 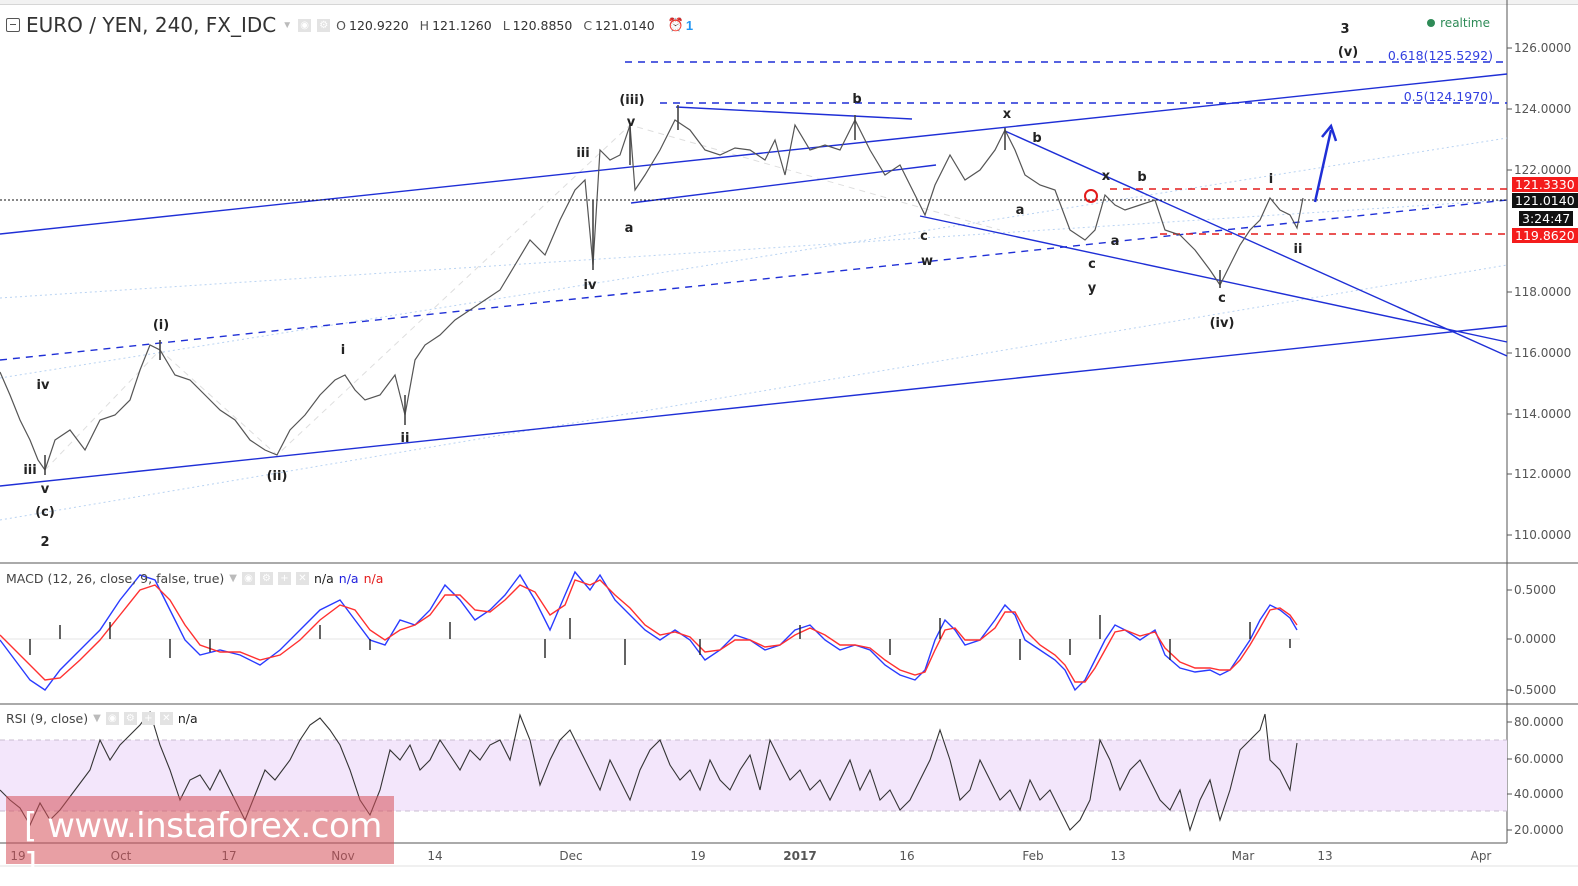 What do you see at coordinates (799, 856) in the screenshot?
I see `svg-text: 2017` at bounding box center [799, 856].